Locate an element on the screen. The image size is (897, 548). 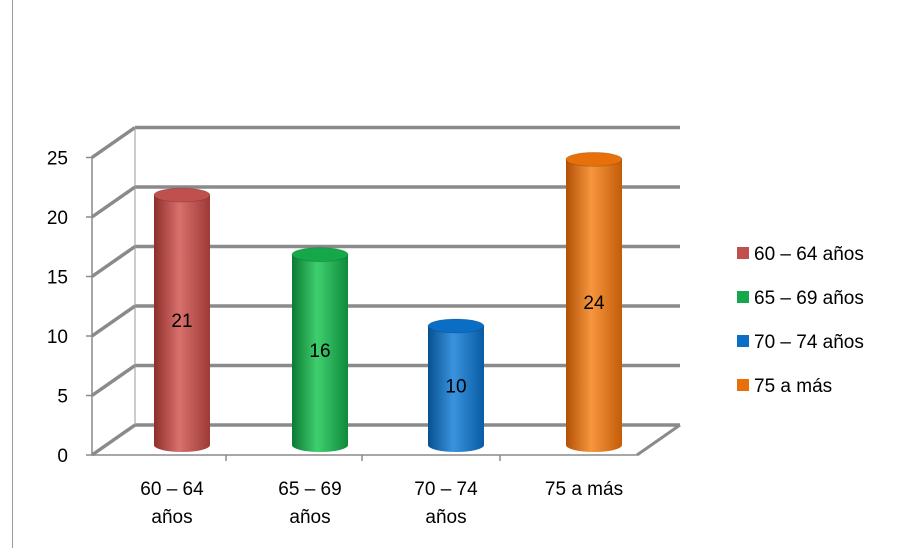
page-border-line is located at coordinates (12, 274).